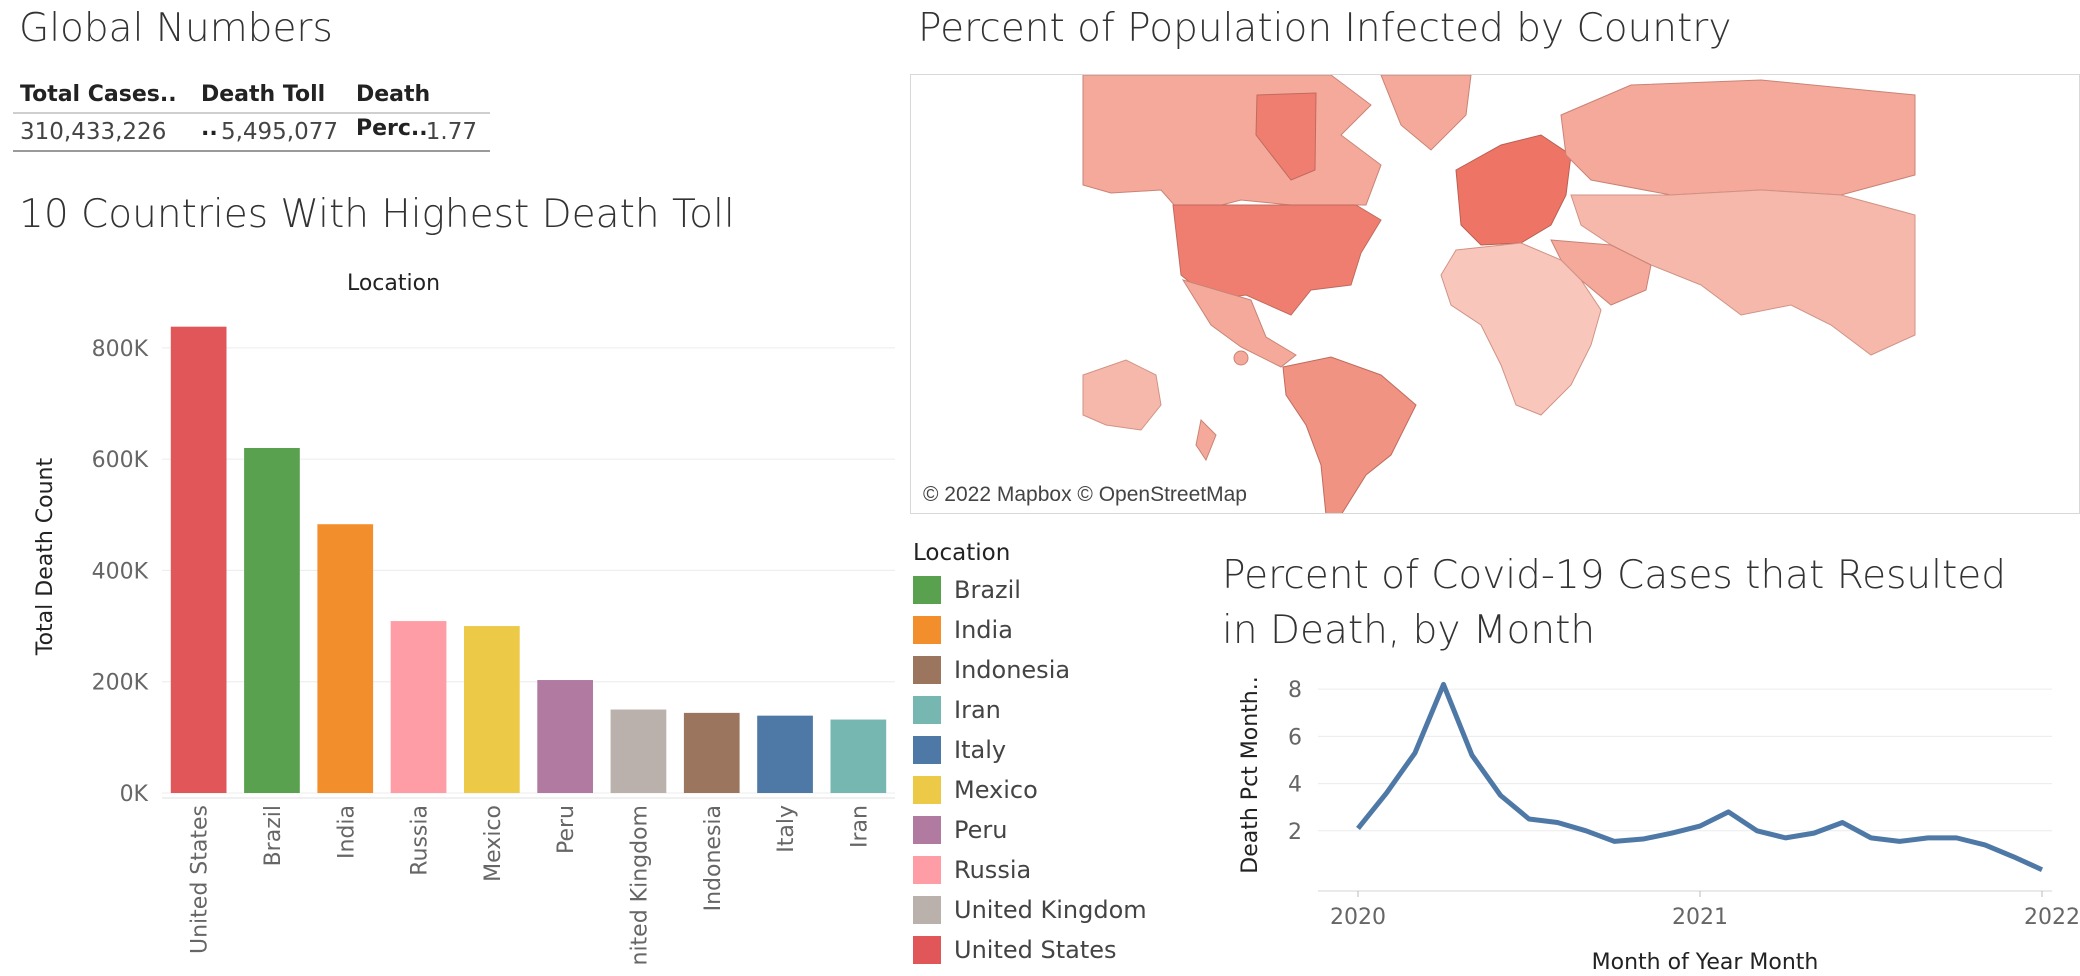 The height and width of the screenshot is (976, 2080). I want to click on legend-label: Brazil, so click(987, 590).